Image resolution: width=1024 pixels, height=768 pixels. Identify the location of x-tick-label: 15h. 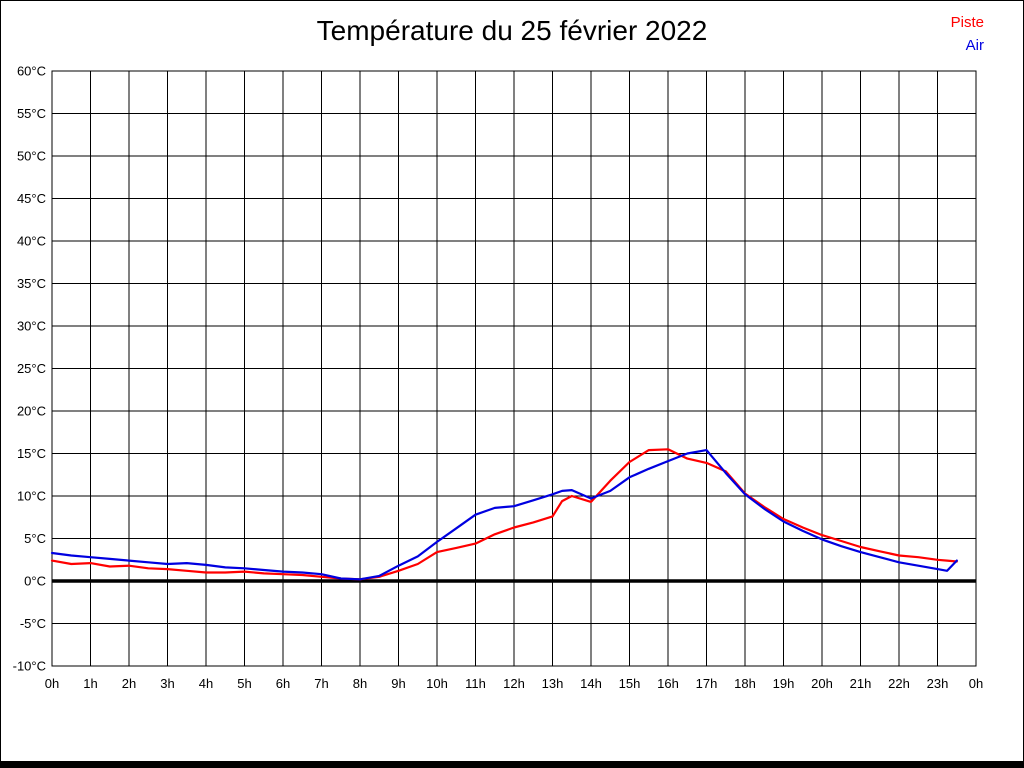
(630, 683).